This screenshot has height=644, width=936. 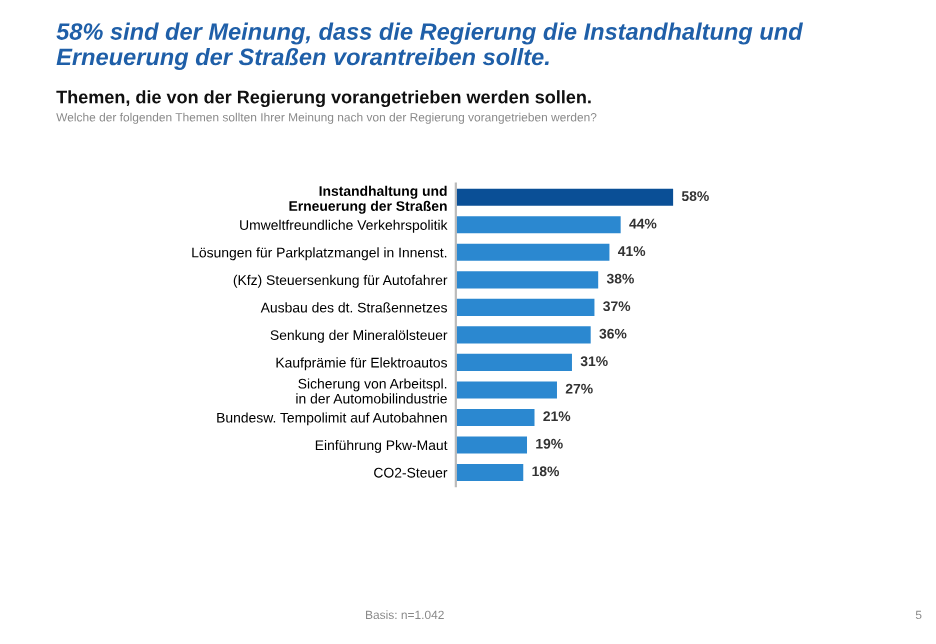 I want to click on chart-subtitle: Themen, die von der Regierung vorangetrieben werden sollen., so click(x=323, y=99).